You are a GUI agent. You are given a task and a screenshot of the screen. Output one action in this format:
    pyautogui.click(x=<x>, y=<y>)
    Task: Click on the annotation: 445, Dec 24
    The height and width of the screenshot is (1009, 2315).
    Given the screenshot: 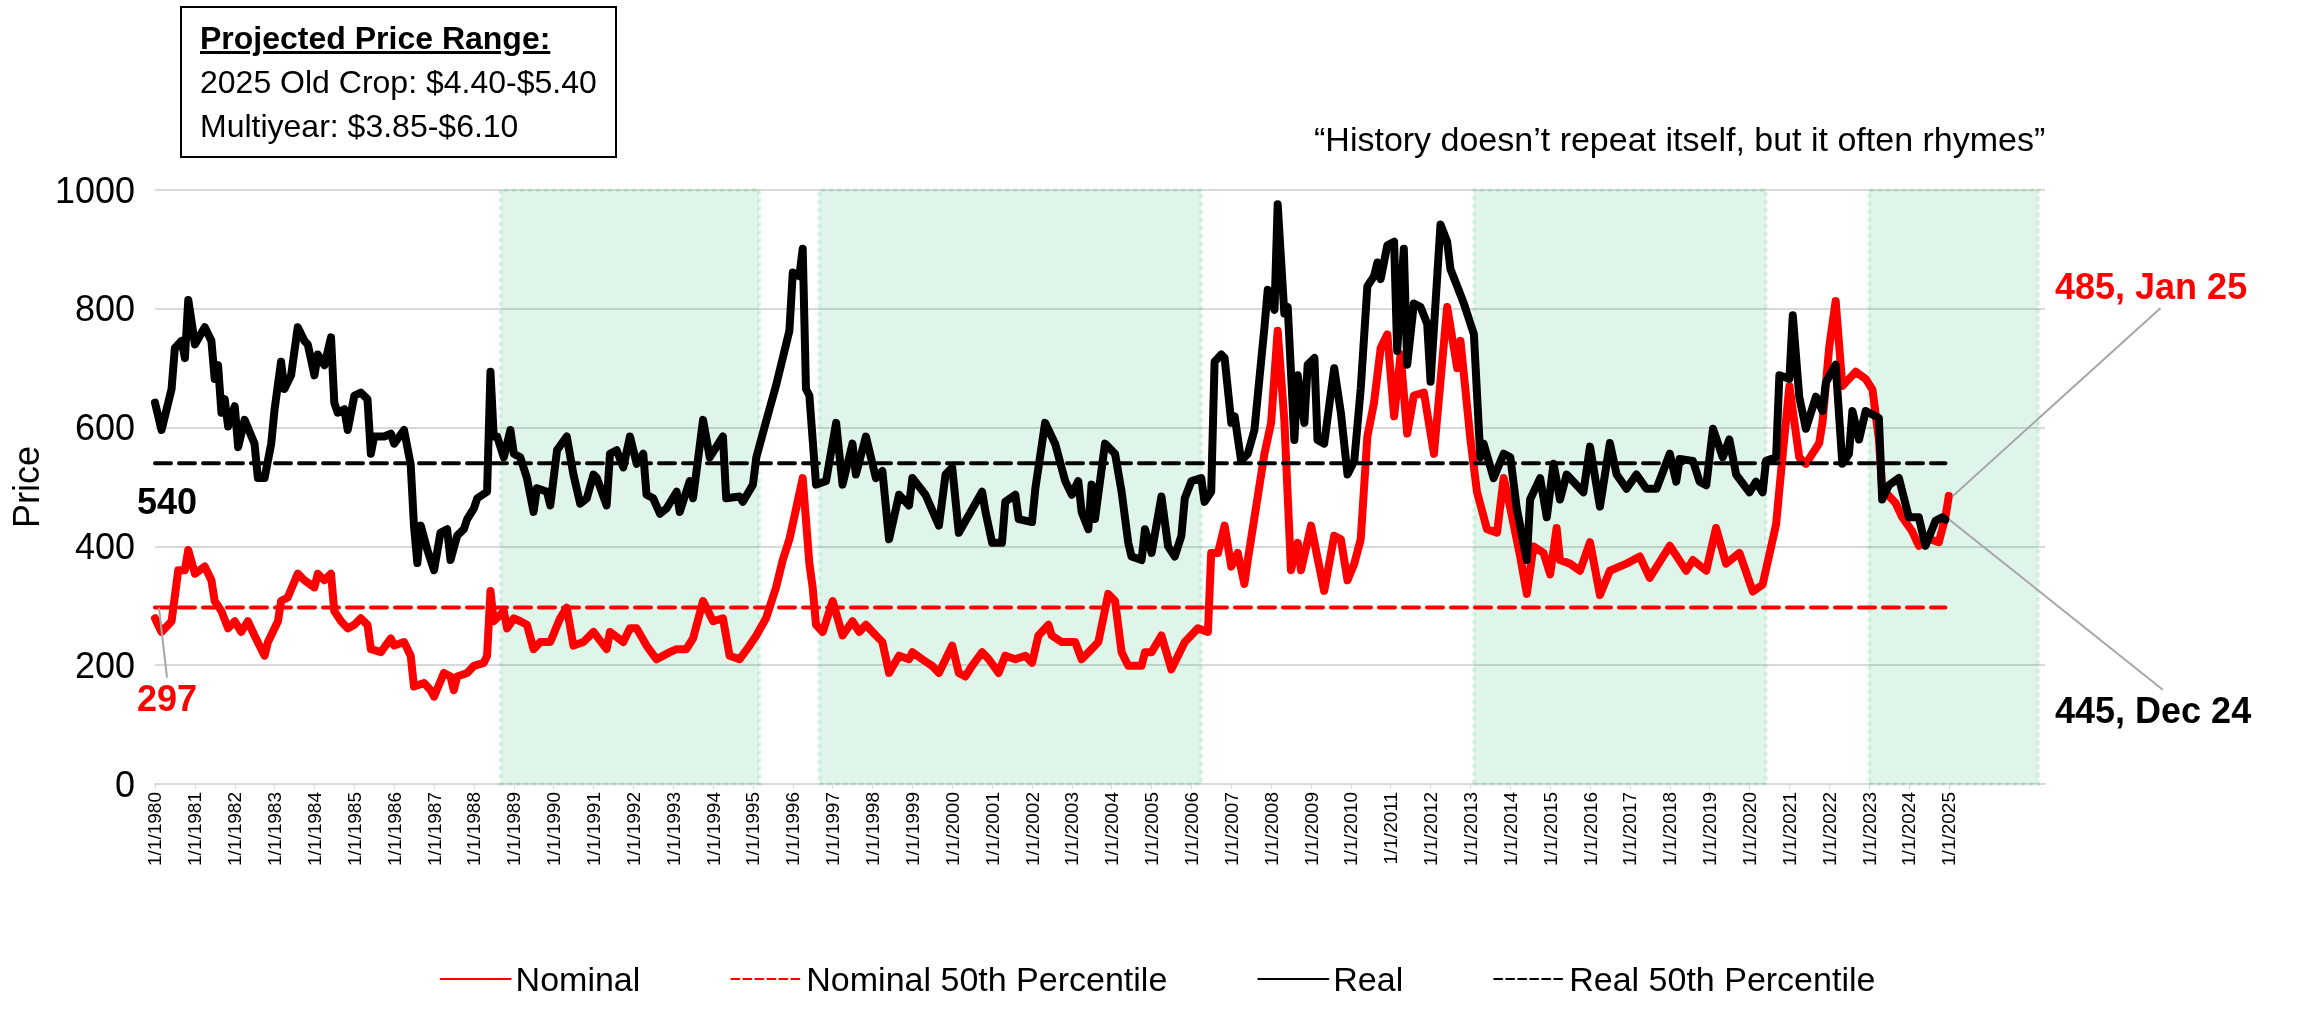 What is the action you would take?
    pyautogui.click(x=2153, y=710)
    